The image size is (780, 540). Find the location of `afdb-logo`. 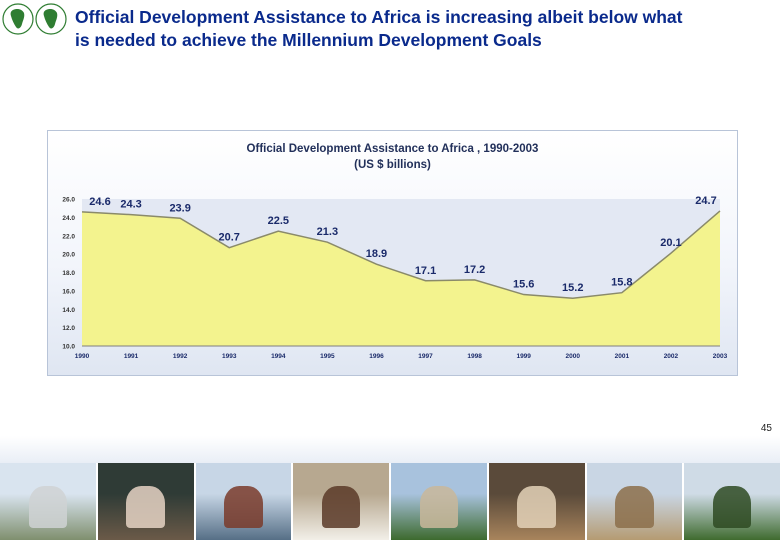

afdb-logo is located at coordinates (34, 19).